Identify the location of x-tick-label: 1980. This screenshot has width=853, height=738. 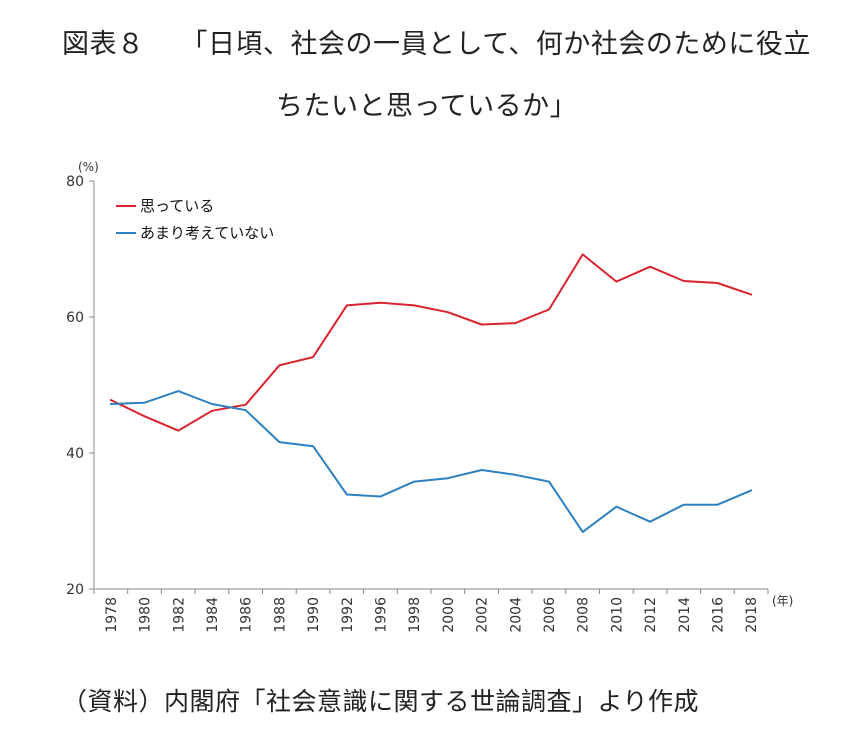
(146, 615).